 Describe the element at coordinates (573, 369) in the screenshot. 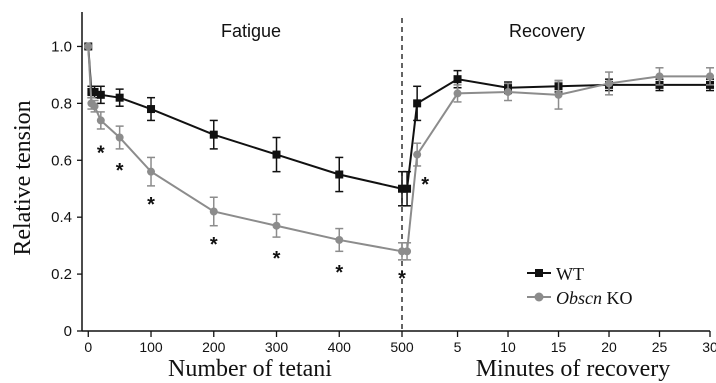

I see `x-axis-title-recovery: Minutes of recovery` at that location.